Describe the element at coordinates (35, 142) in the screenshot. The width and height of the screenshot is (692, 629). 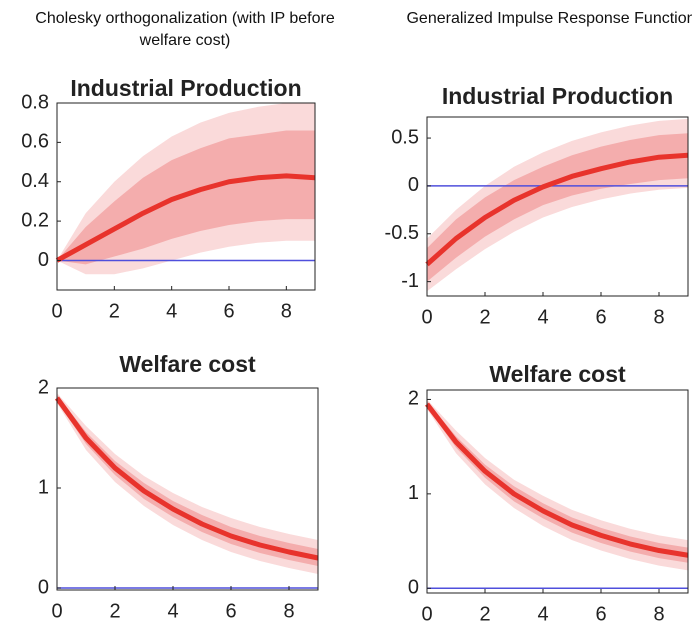
I see `y-tick-label: 0.6` at that location.